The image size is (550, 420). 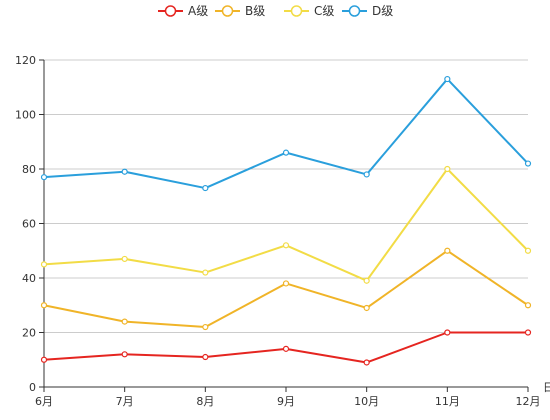 I want to click on legend-item: D级, so click(x=367, y=11).